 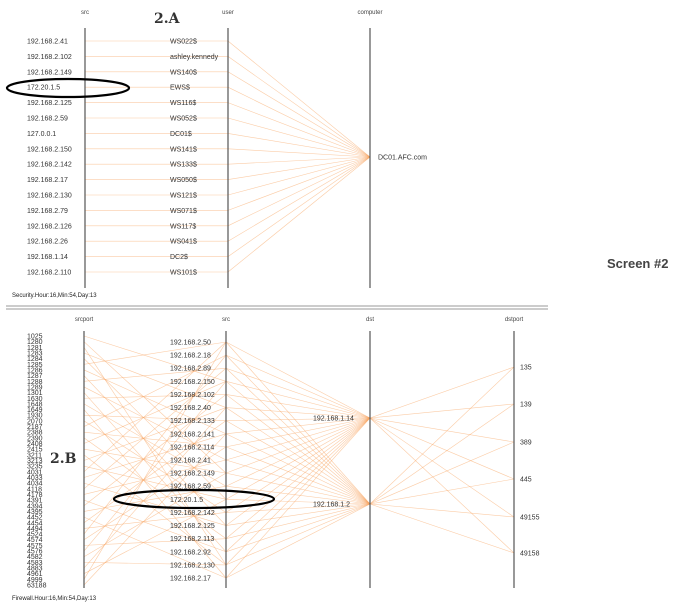 What do you see at coordinates (35, 393) in the screenshot?
I see `chart-b-srcport-label: 1301` at bounding box center [35, 393].